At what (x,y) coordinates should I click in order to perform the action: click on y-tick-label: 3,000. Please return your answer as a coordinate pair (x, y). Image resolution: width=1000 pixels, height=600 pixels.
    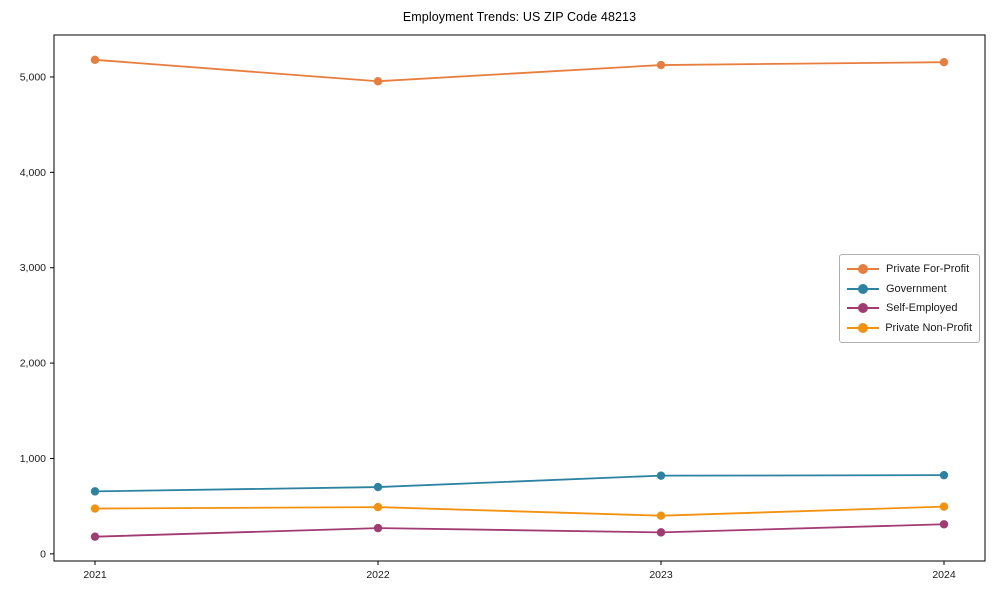
    Looking at the image, I should click on (33, 268).